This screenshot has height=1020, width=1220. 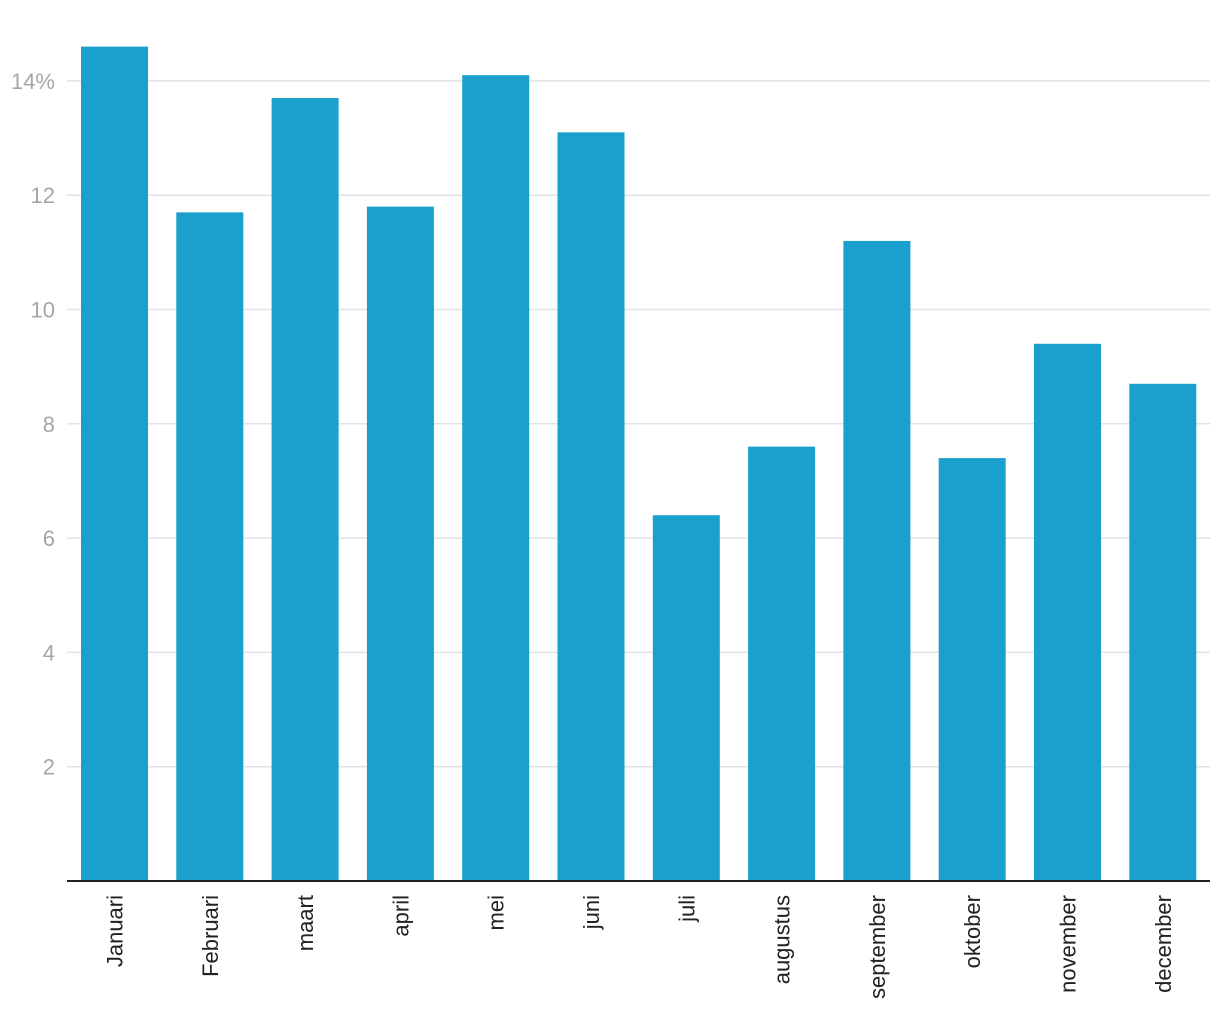 I want to click on bar-augustus, so click(x=782, y=663).